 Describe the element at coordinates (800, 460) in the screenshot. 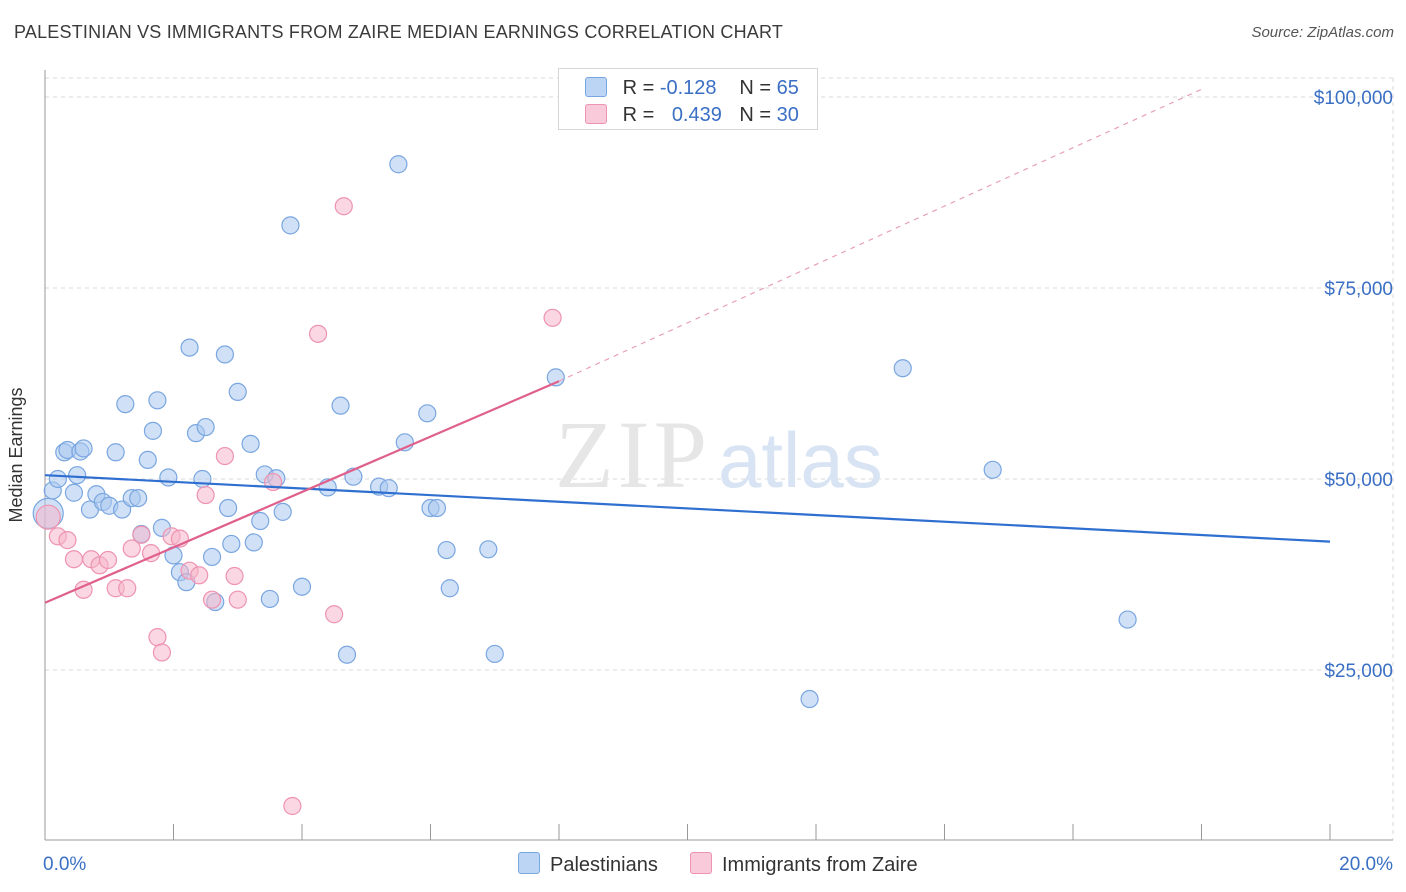

I see `watermark-atlas: atlas` at that location.